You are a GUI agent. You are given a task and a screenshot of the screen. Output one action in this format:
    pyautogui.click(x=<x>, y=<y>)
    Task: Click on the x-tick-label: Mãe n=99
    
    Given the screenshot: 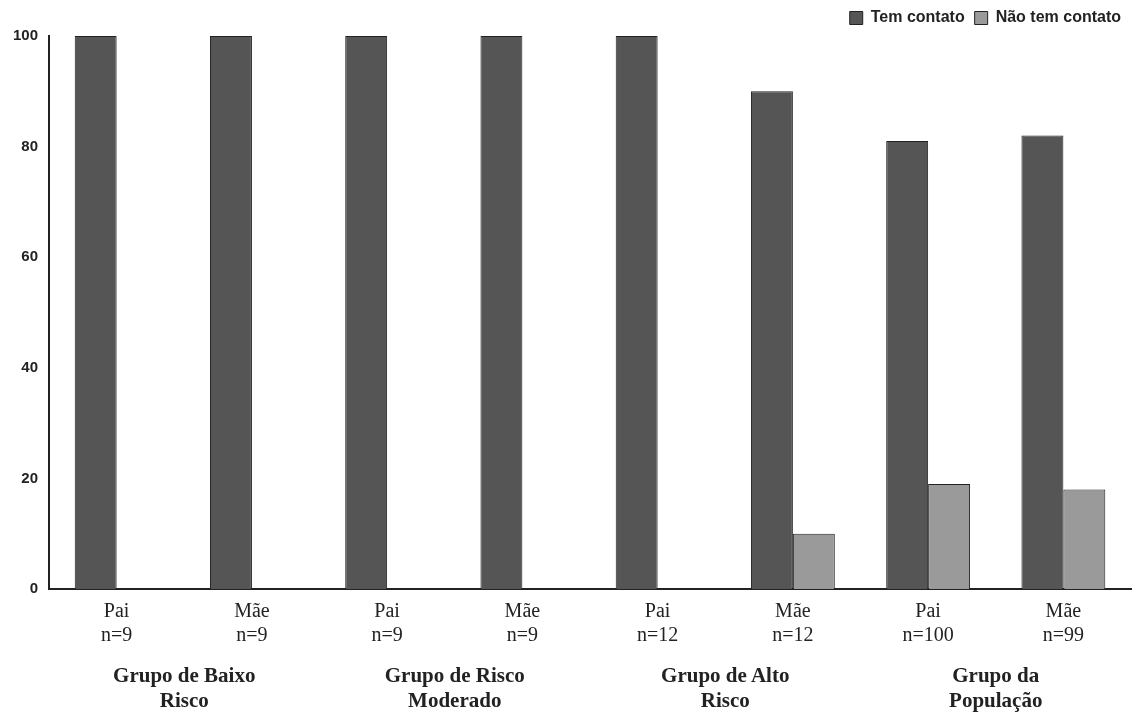 What is the action you would take?
    pyautogui.click(x=1063, y=622)
    